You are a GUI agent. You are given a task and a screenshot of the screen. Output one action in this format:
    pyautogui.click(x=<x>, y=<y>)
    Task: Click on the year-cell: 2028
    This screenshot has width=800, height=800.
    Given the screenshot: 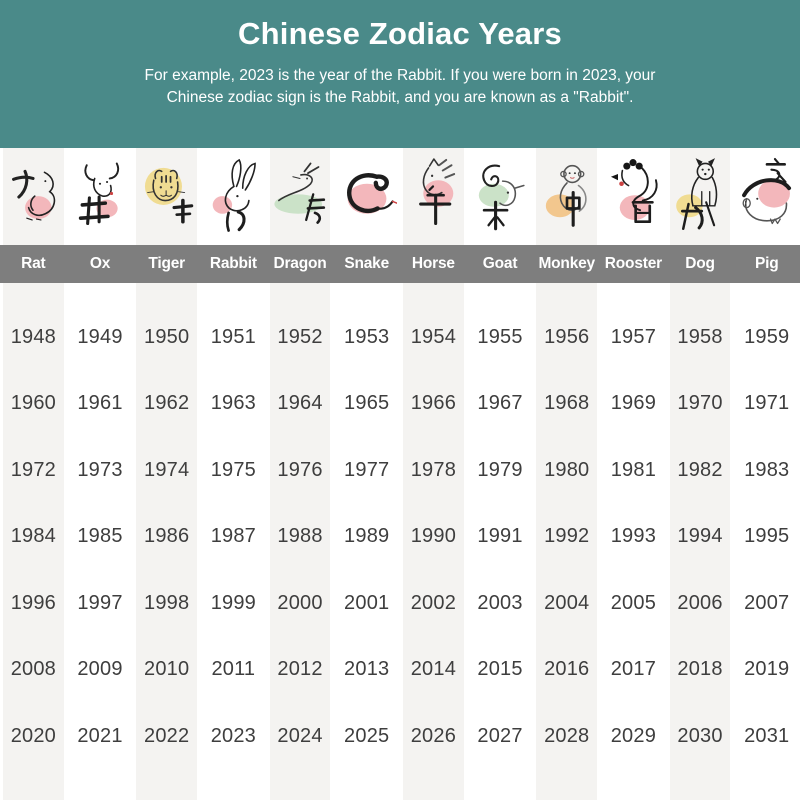 What is the action you would take?
    pyautogui.click(x=567, y=735)
    